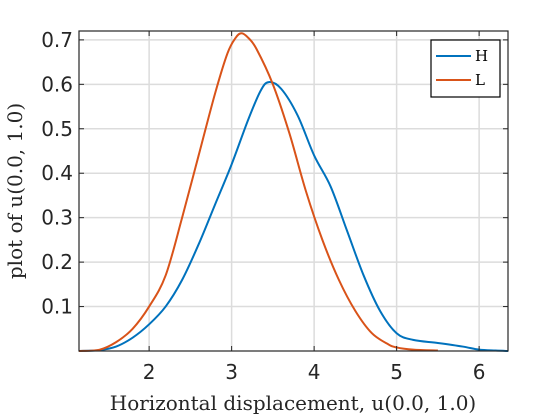  I want to click on legend-box, so click(465, 68).